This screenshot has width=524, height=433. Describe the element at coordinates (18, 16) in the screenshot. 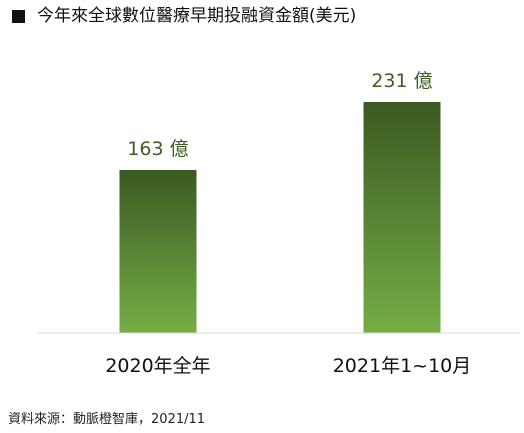

I see `title-square-marker` at that location.